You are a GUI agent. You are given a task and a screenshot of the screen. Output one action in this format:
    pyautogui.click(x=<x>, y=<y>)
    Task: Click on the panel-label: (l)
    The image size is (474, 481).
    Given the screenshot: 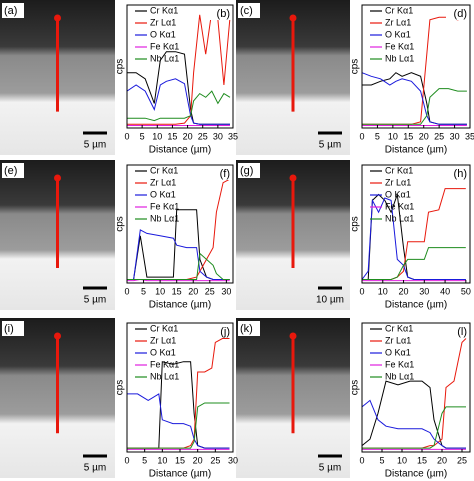 What is the action you would take?
    pyautogui.click(x=462, y=332)
    